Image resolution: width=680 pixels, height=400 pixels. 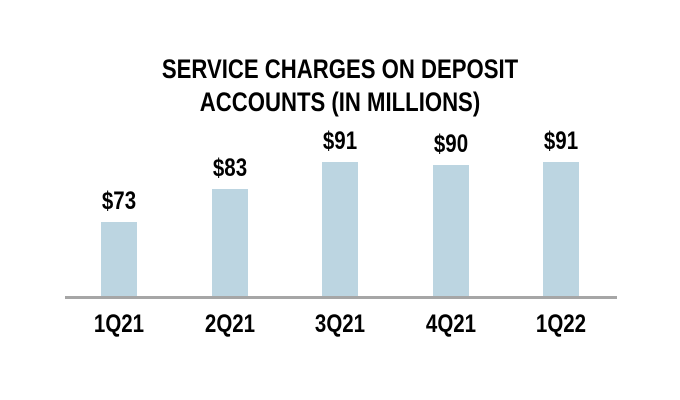 I want to click on bar-value-label: $90, so click(x=450, y=144).